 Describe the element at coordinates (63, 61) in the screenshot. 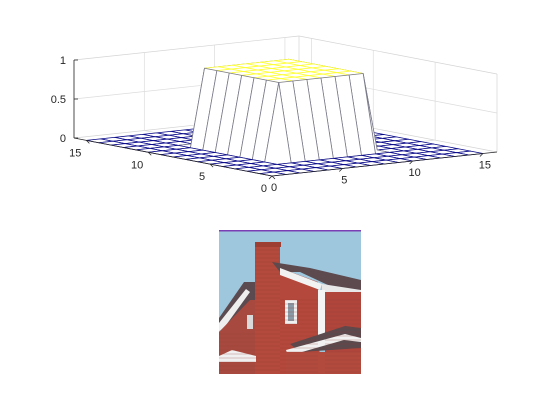

I see `z-tick-label: 1` at that location.